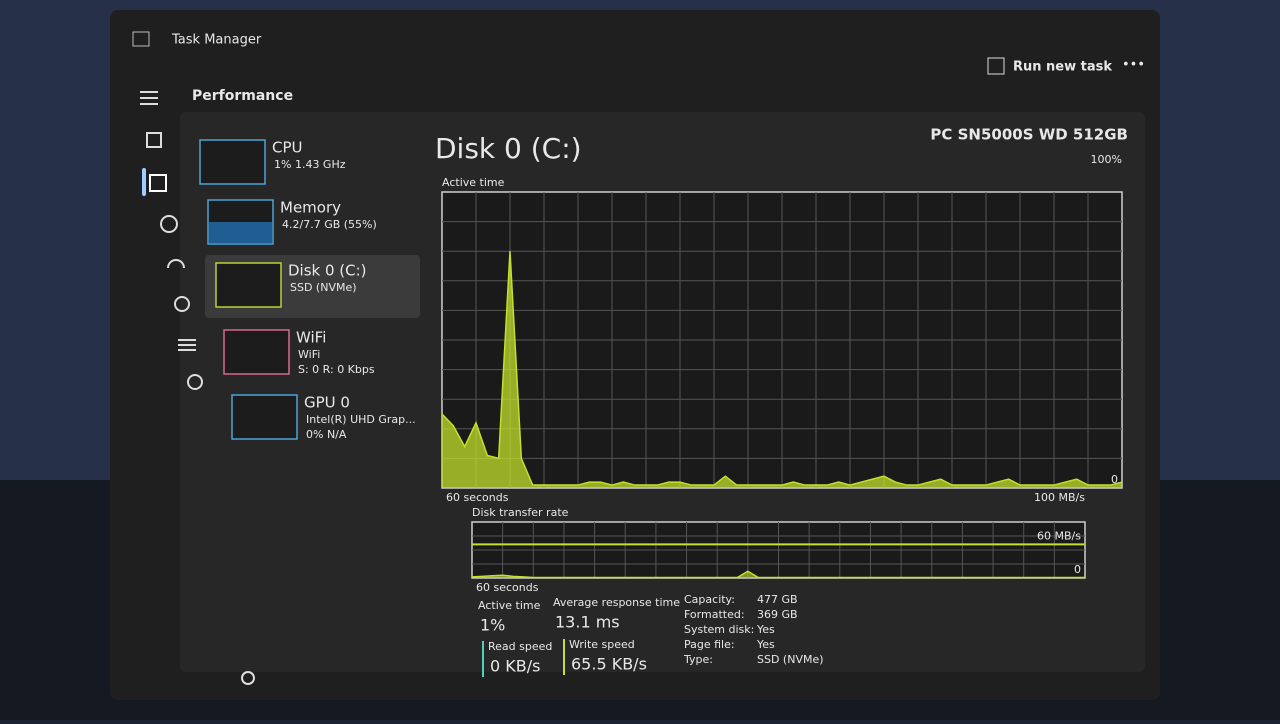  What do you see at coordinates (520, 512) in the screenshot?
I see `chart-label: Disk transfer rate` at bounding box center [520, 512].